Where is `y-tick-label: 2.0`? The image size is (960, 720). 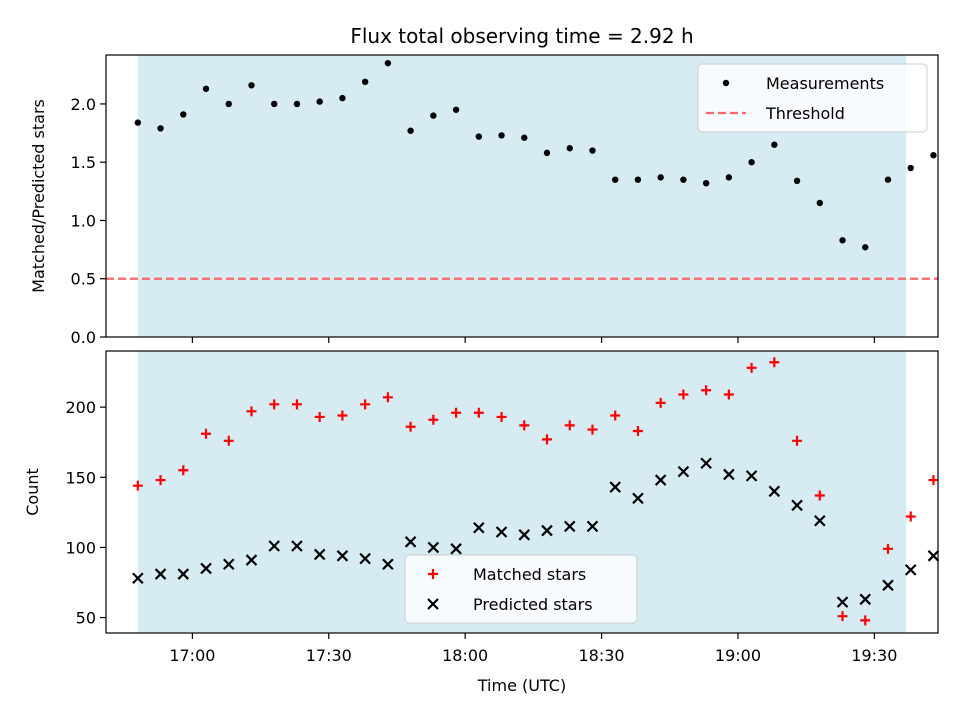 y-tick-label: 2.0 is located at coordinates (83, 104).